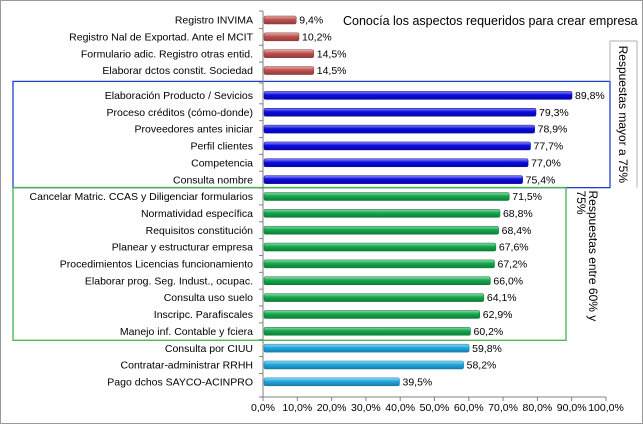 The image size is (643, 424). I want to click on x-tick-label: 30,0%, so click(366, 408).